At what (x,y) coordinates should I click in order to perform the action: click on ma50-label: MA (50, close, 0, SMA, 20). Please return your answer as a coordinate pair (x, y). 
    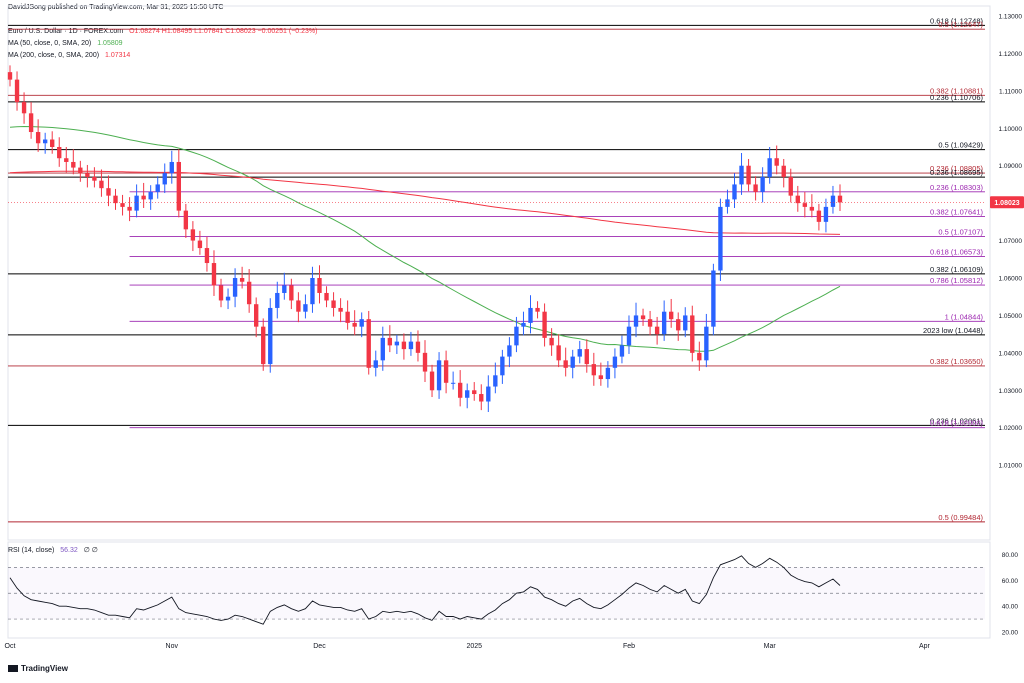
    Looking at the image, I should click on (50, 43).